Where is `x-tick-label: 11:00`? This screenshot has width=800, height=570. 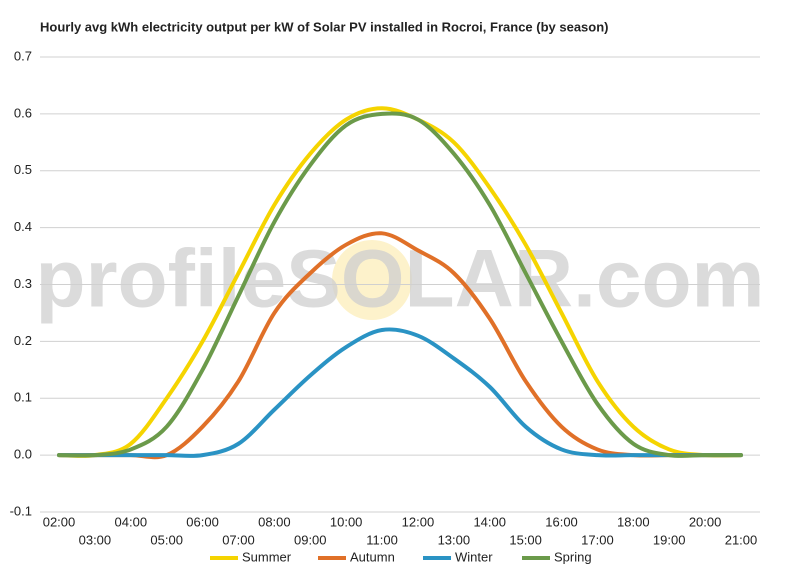 x-tick-label: 11:00 is located at coordinates (382, 539).